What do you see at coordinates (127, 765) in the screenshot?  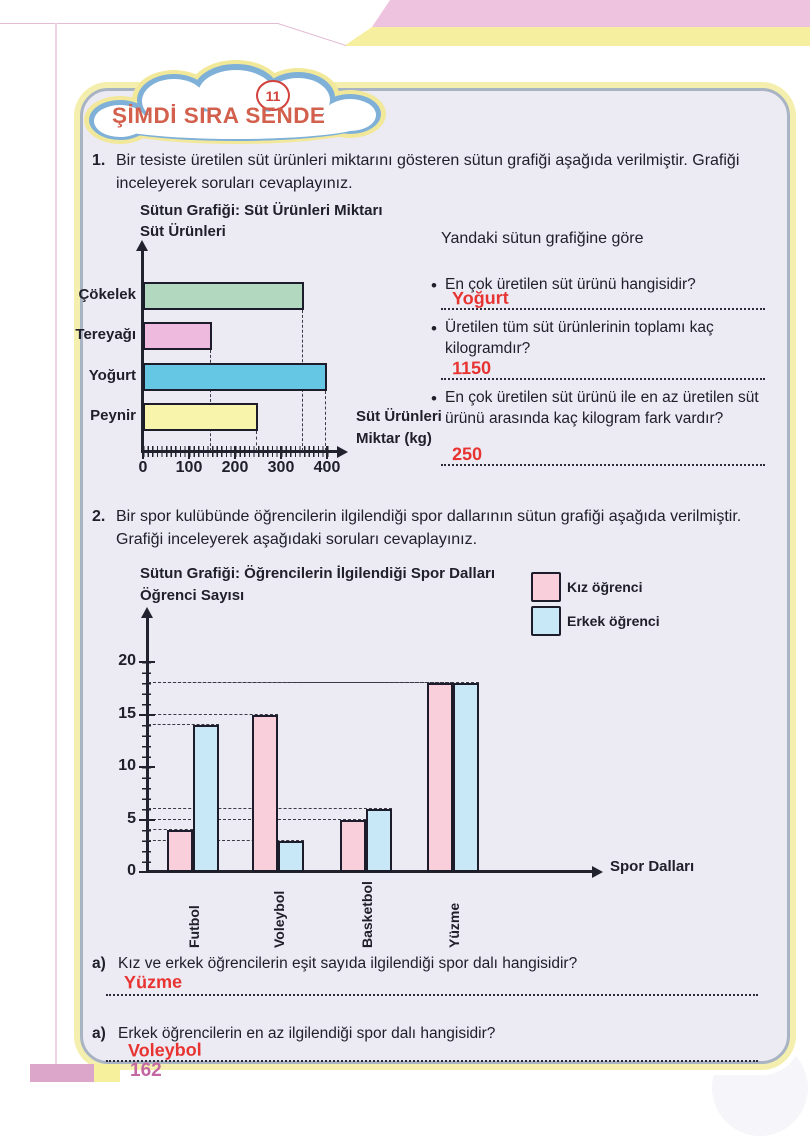 I see `chart2-tick-label: 10` at bounding box center [127, 765].